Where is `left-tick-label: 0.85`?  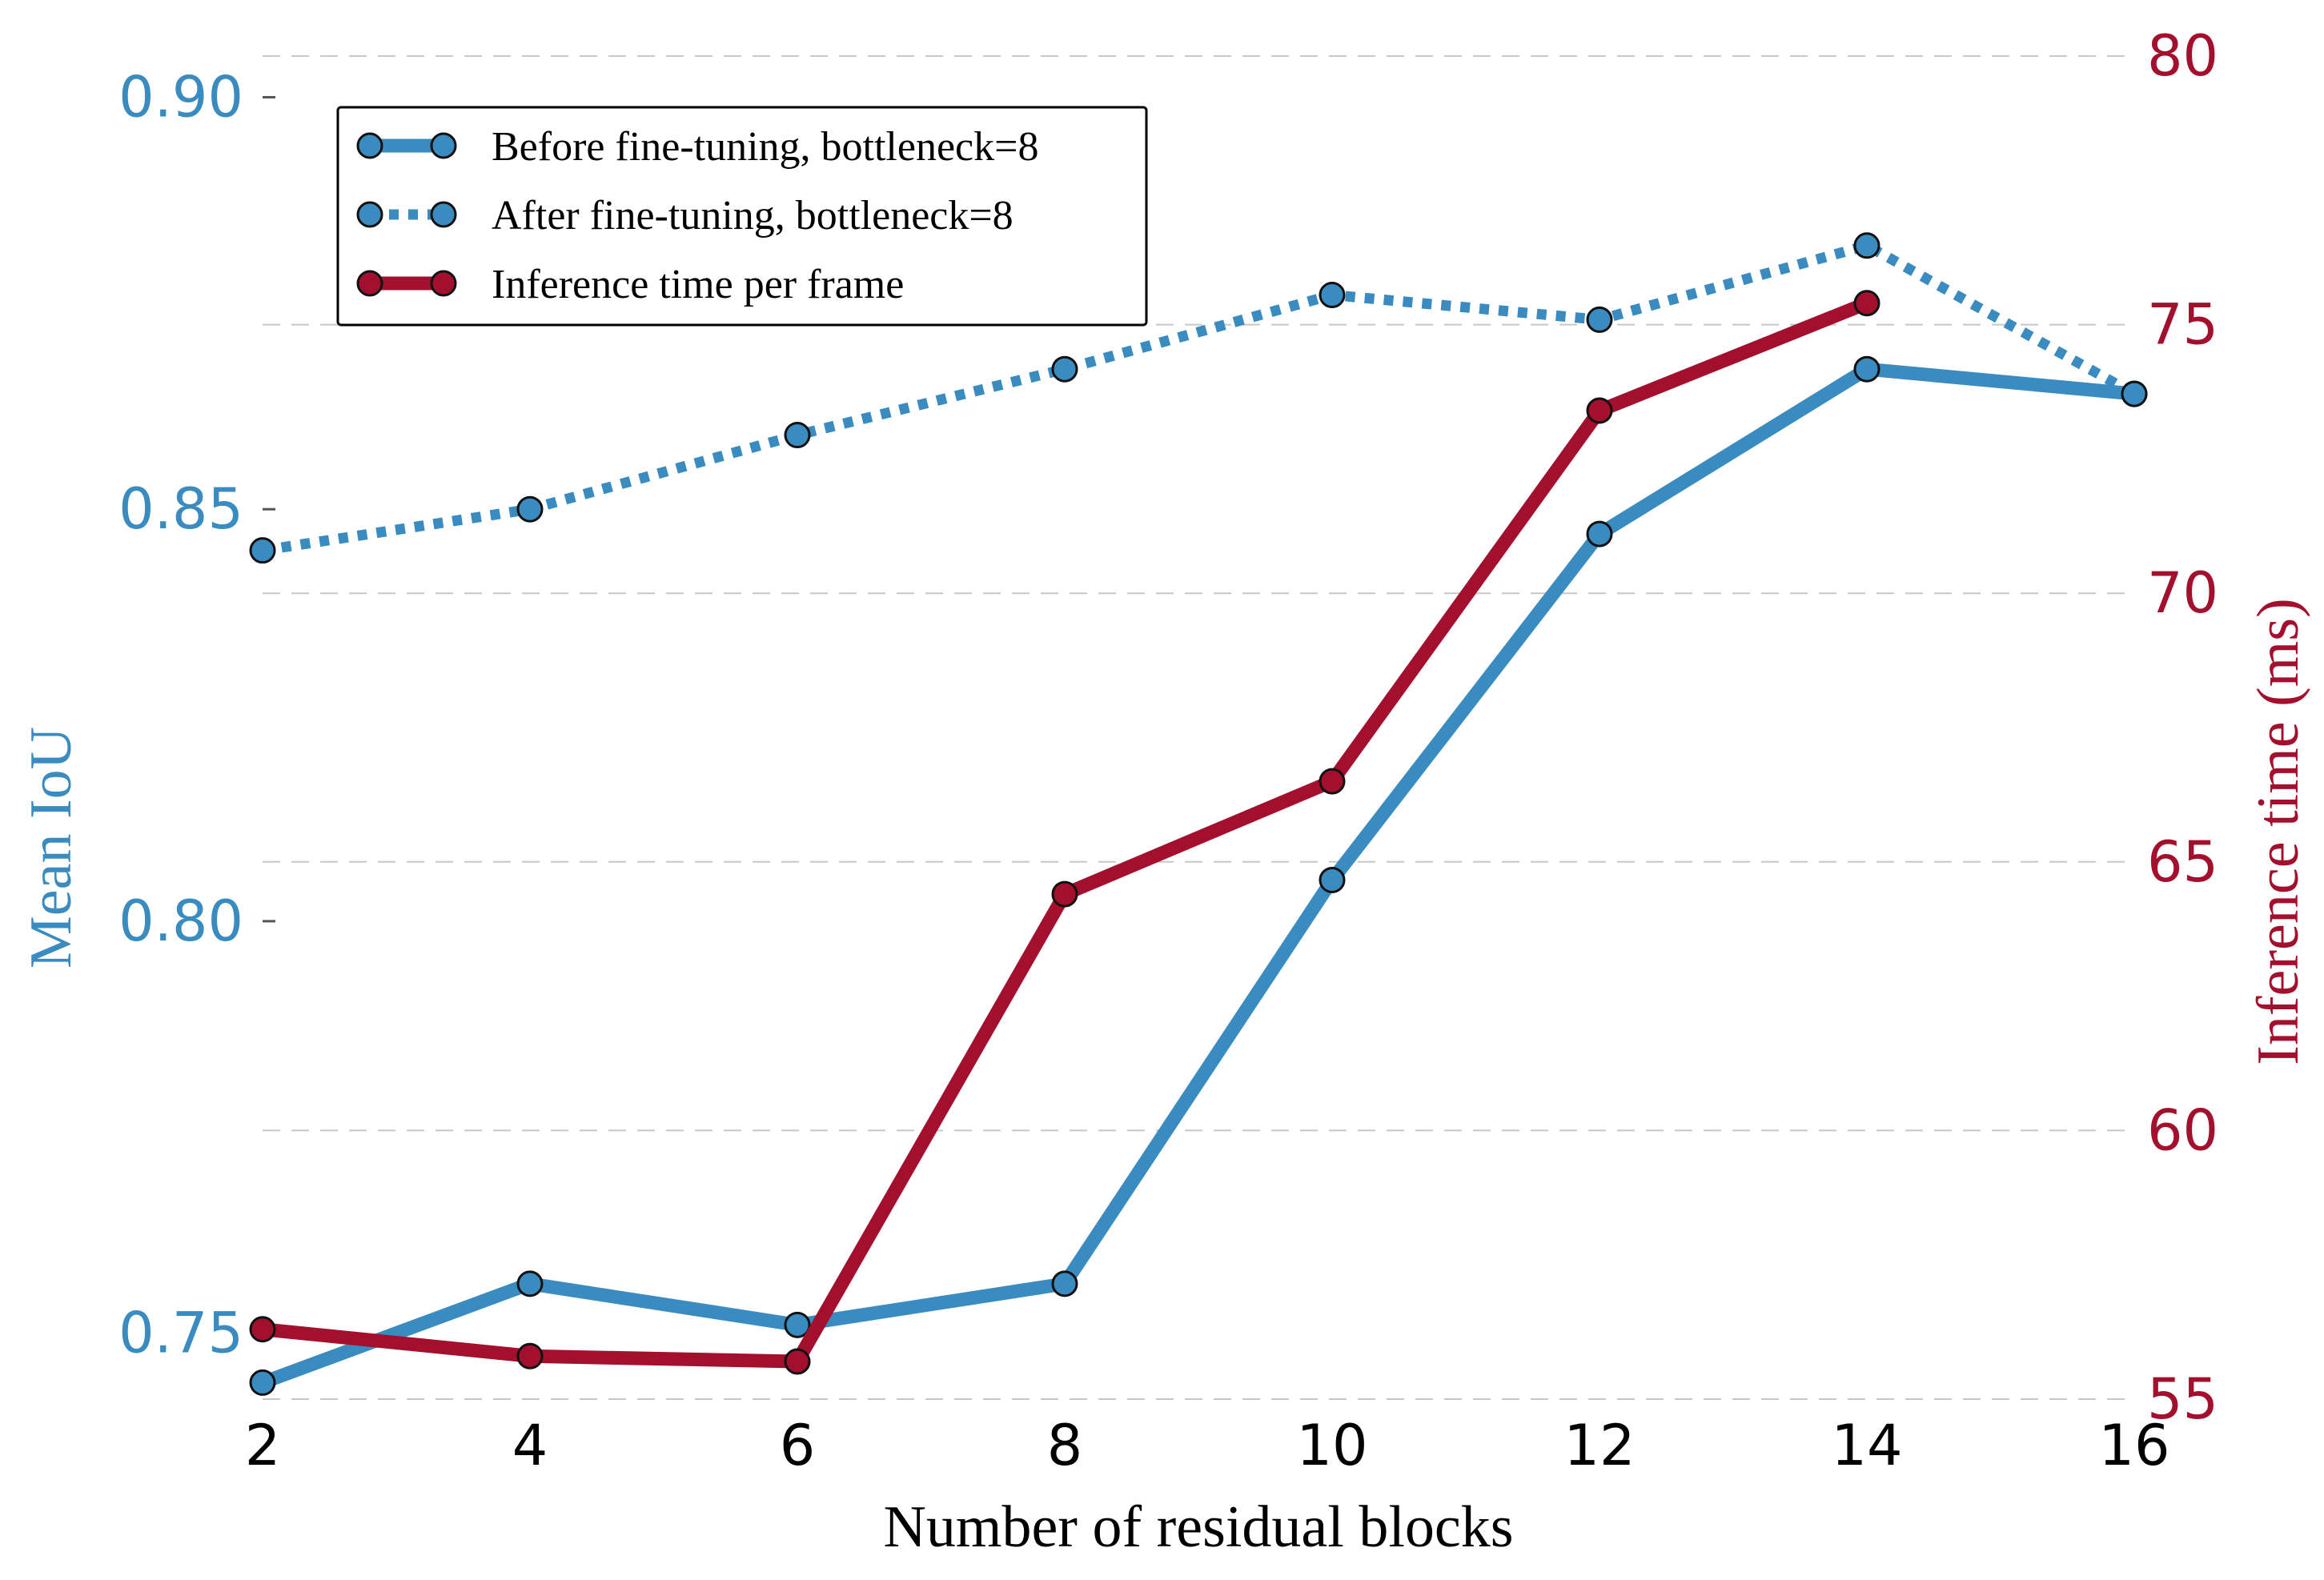
left-tick-label: 0.85 is located at coordinates (180, 509).